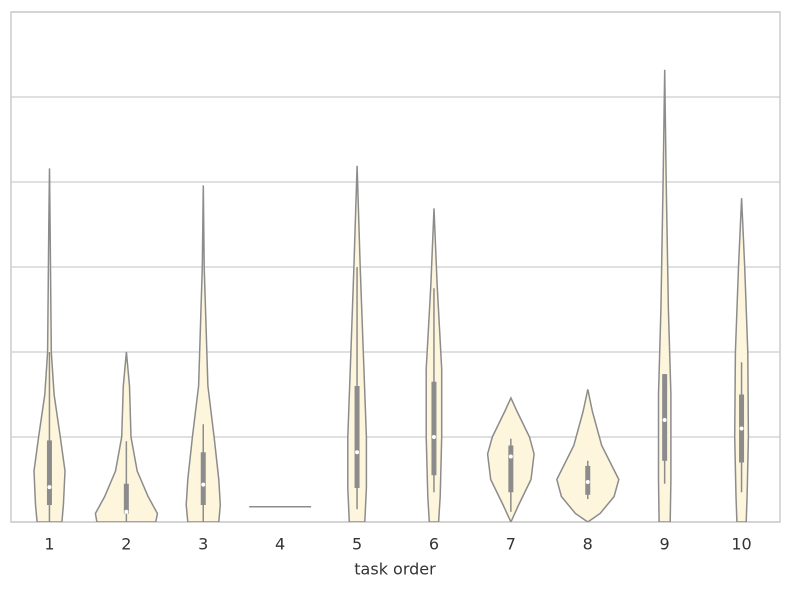  Describe the element at coordinates (203, 544) in the screenshot. I see `x-tick-label: 3` at that location.